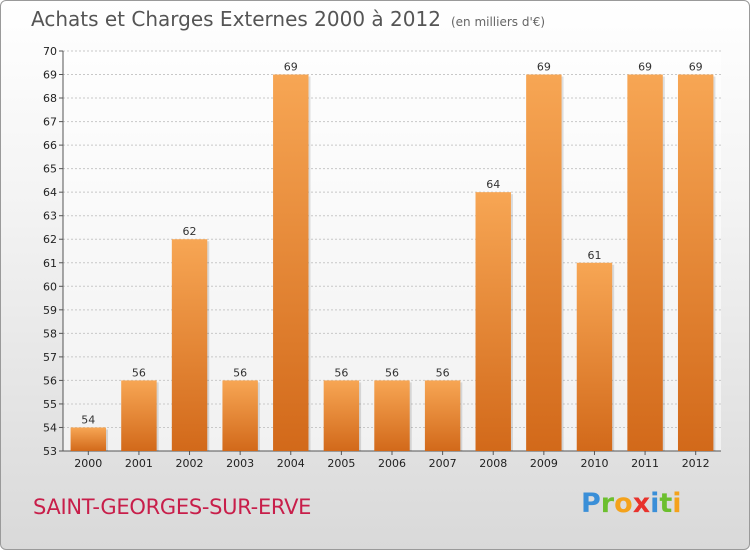  What do you see at coordinates (641, 503) in the screenshot?
I see `logo-letter: x` at bounding box center [641, 503].